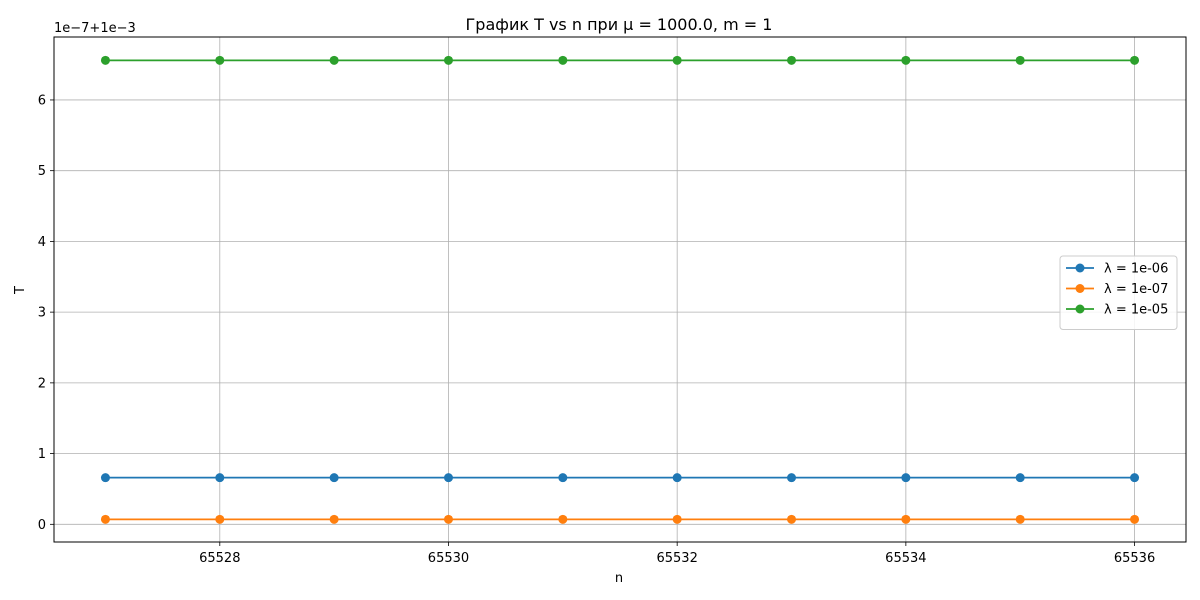  Describe the element at coordinates (1136, 289) in the screenshot. I see `legend-entry-label: λ = 1e-07` at that location.